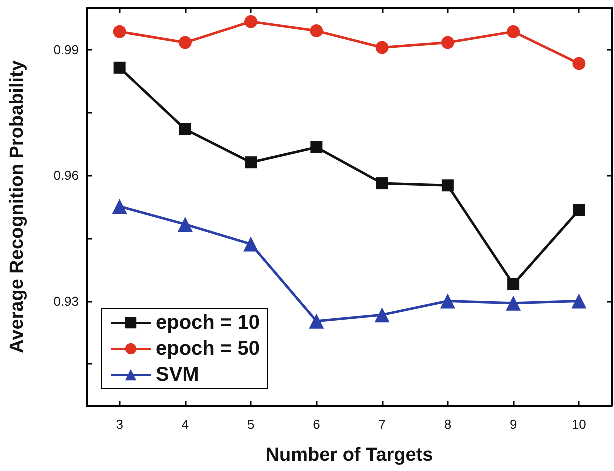 The image size is (614, 471). Describe the element at coordinates (120, 424) in the screenshot. I see `x-tick-label: 3` at that location.